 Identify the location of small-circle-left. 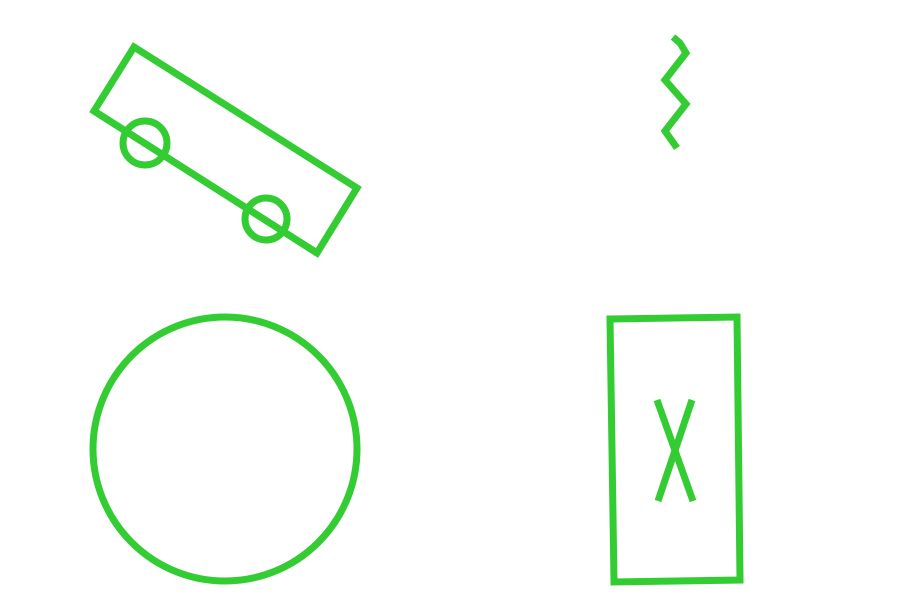
(145, 143).